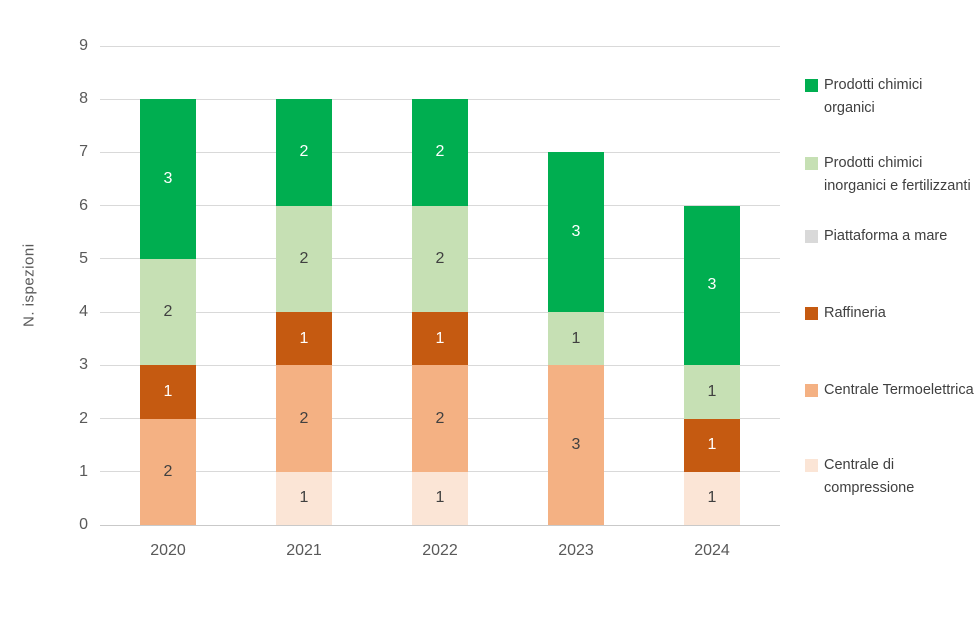  I want to click on x-tick-label: 2020, so click(168, 550).